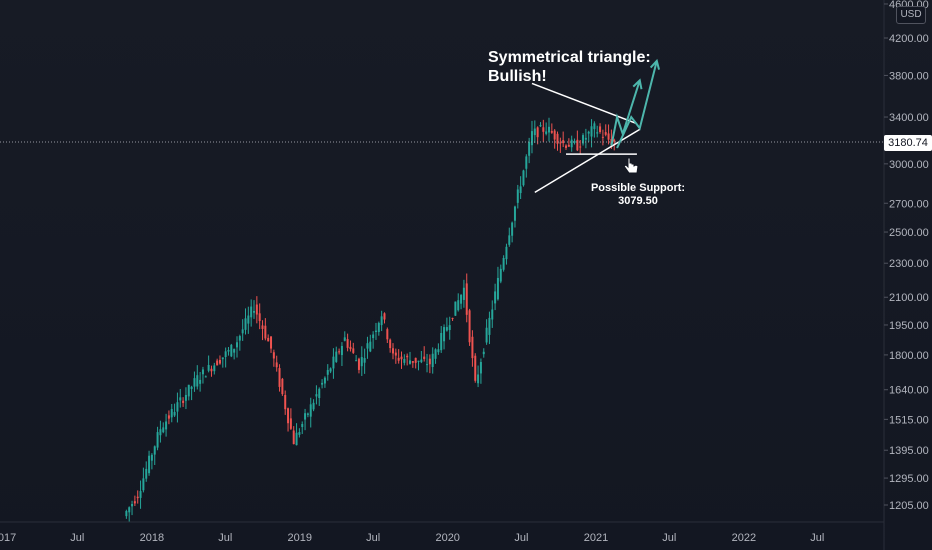 This screenshot has height=550, width=932. What do you see at coordinates (909, 356) in the screenshot?
I see `y-tick-label: 1800.00` at bounding box center [909, 356].